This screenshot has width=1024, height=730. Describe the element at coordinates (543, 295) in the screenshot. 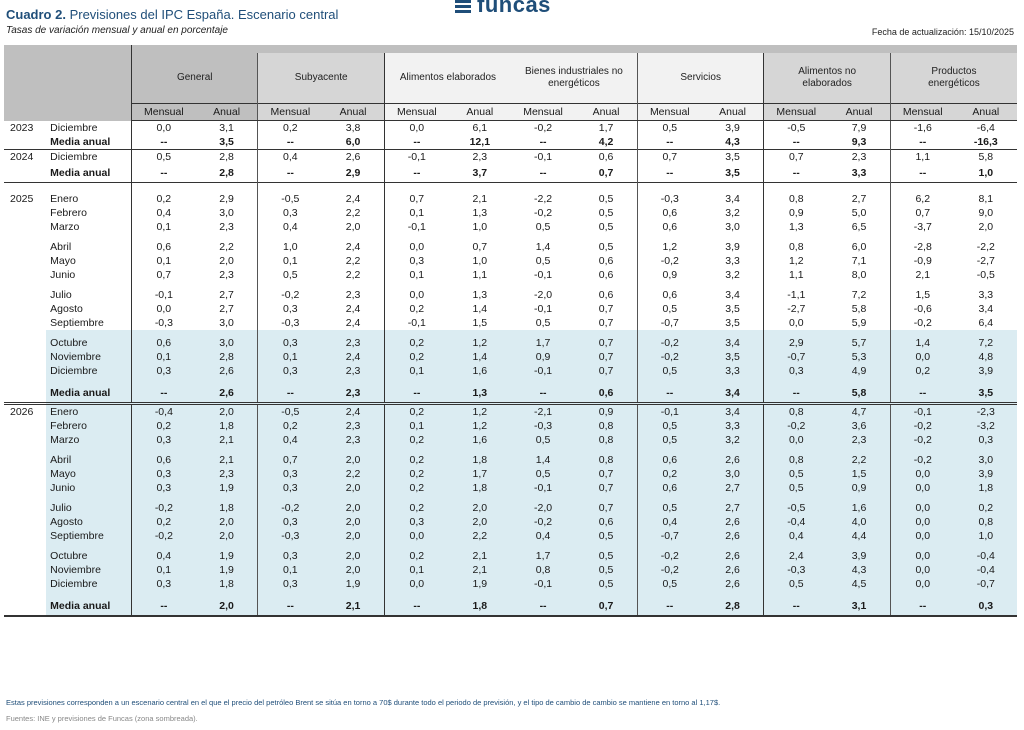

I see `mensual-value-cell: -2,0` at that location.